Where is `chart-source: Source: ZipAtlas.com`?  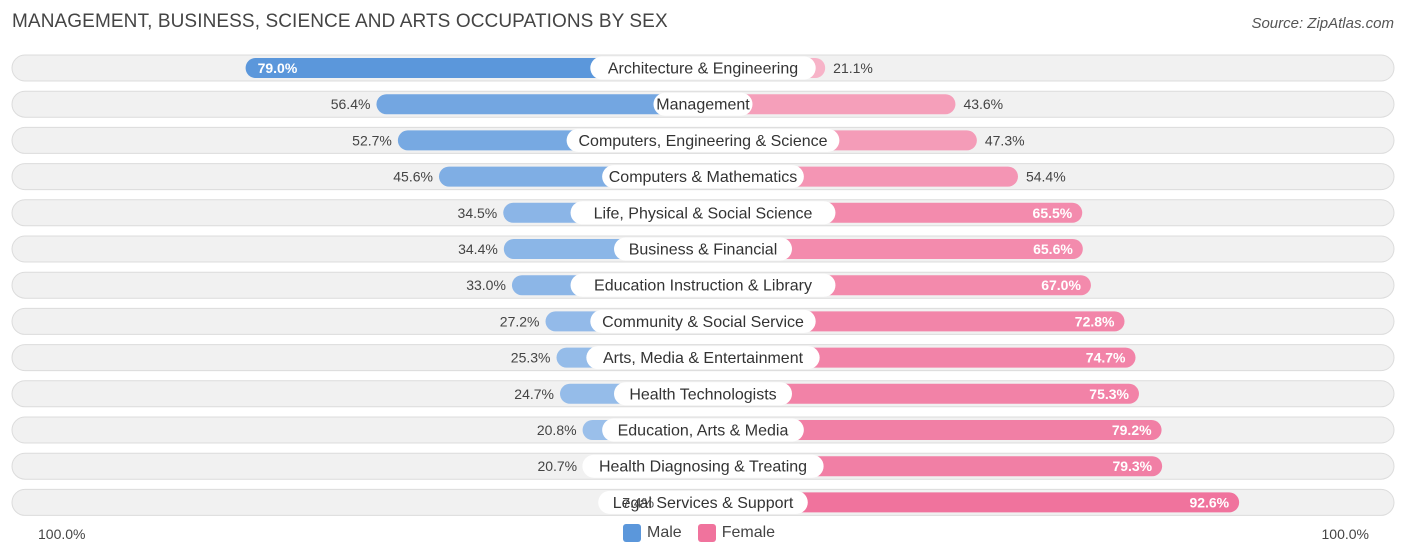
chart-source: Source: ZipAtlas.com is located at coordinates (1322, 23).